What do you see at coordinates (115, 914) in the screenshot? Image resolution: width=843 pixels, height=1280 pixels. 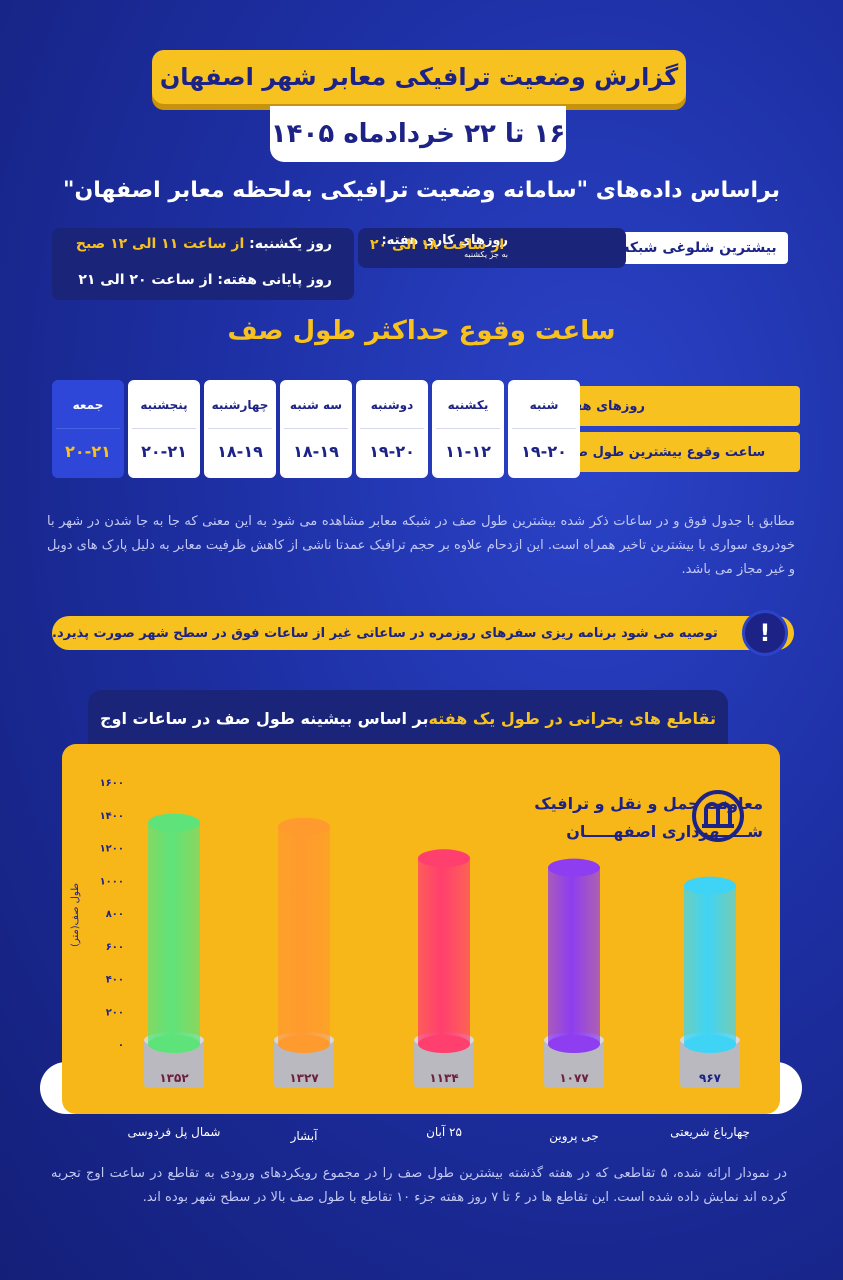 I see `y-tick-label: ۸۰۰` at bounding box center [115, 914].